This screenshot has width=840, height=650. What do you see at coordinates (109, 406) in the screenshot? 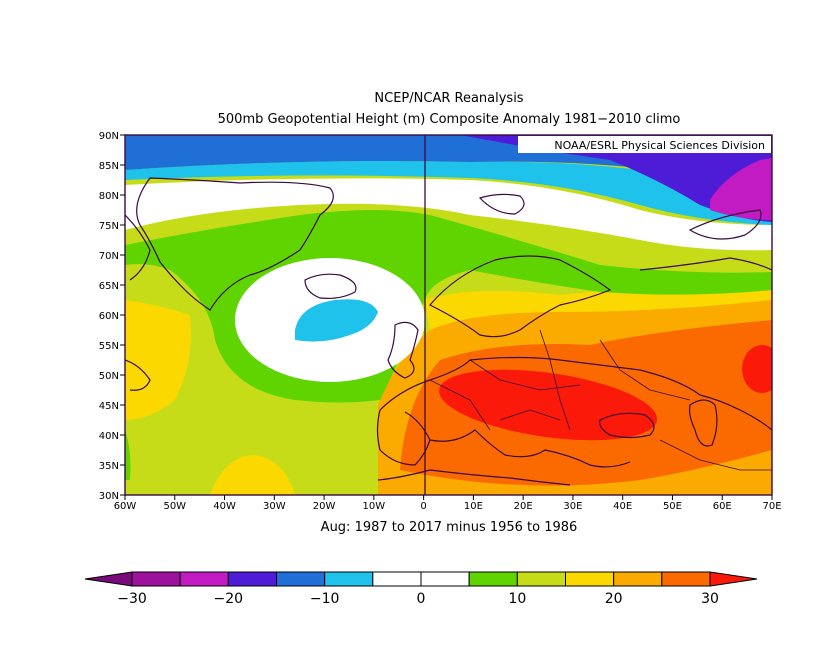
I see `y-tick-label: 45N` at bounding box center [109, 406].